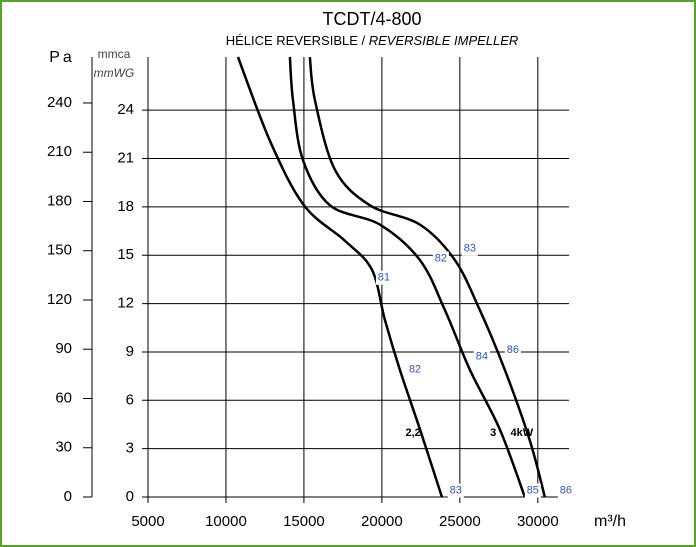 Image resolution: width=696 pixels, height=547 pixels. I want to click on annotation: 85, so click(533, 490).